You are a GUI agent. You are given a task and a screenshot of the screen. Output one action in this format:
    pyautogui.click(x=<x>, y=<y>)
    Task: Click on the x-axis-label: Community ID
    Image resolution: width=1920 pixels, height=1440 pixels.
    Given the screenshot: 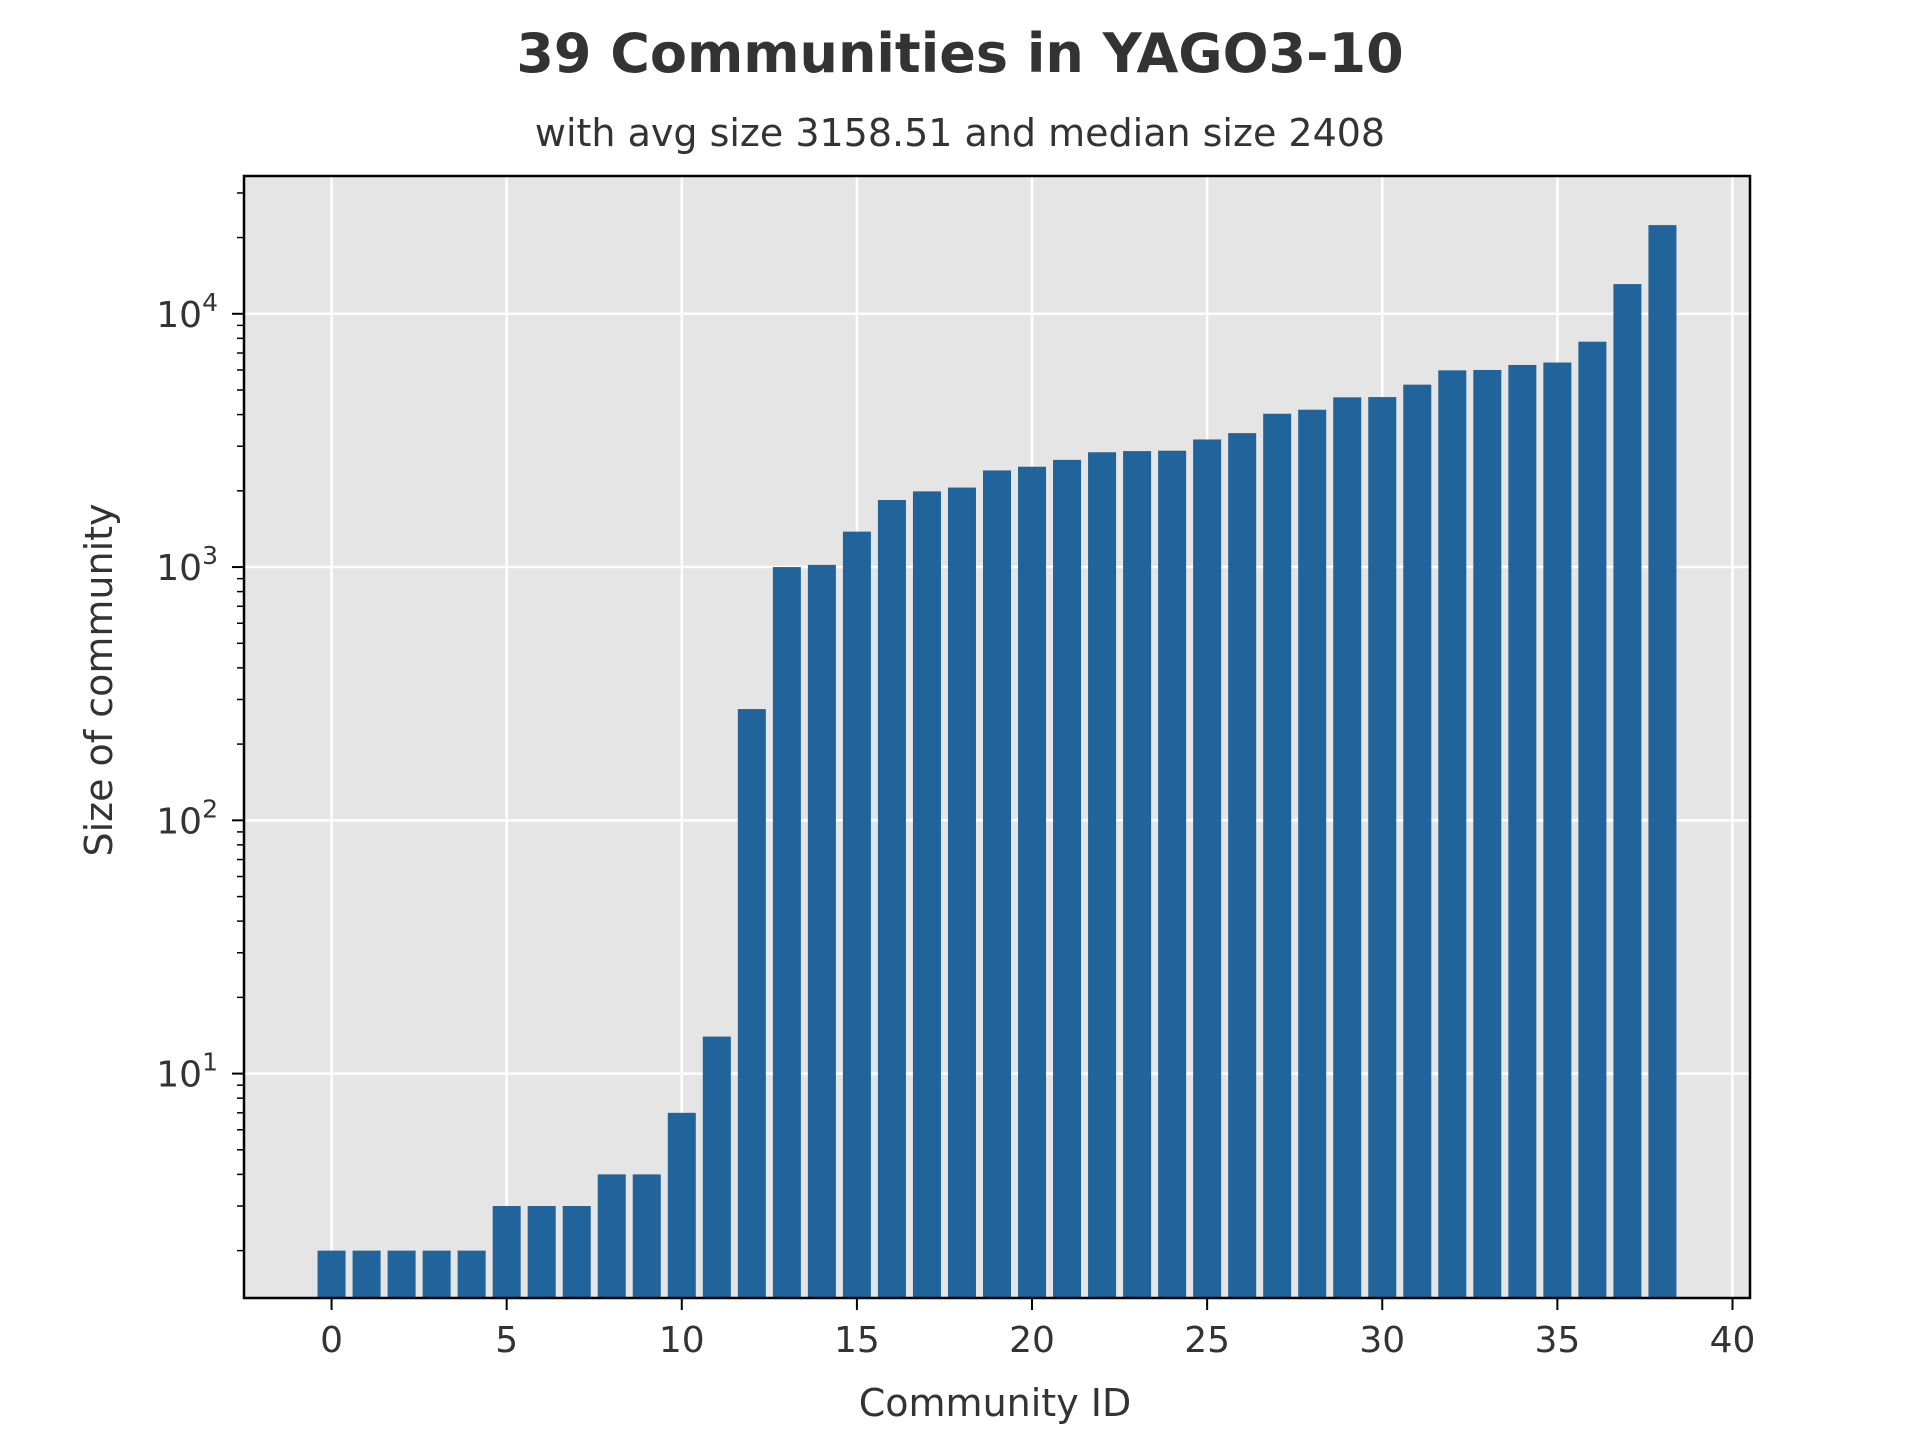 What is the action you would take?
    pyautogui.click(x=995, y=1403)
    